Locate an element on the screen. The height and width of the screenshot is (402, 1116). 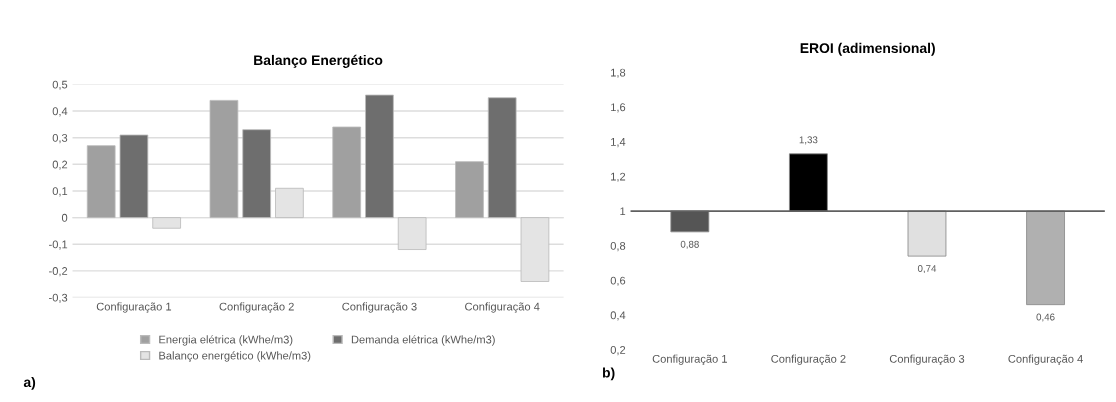
legend-label: Energia elétrica (kWhe/m3) is located at coordinates (226, 340).